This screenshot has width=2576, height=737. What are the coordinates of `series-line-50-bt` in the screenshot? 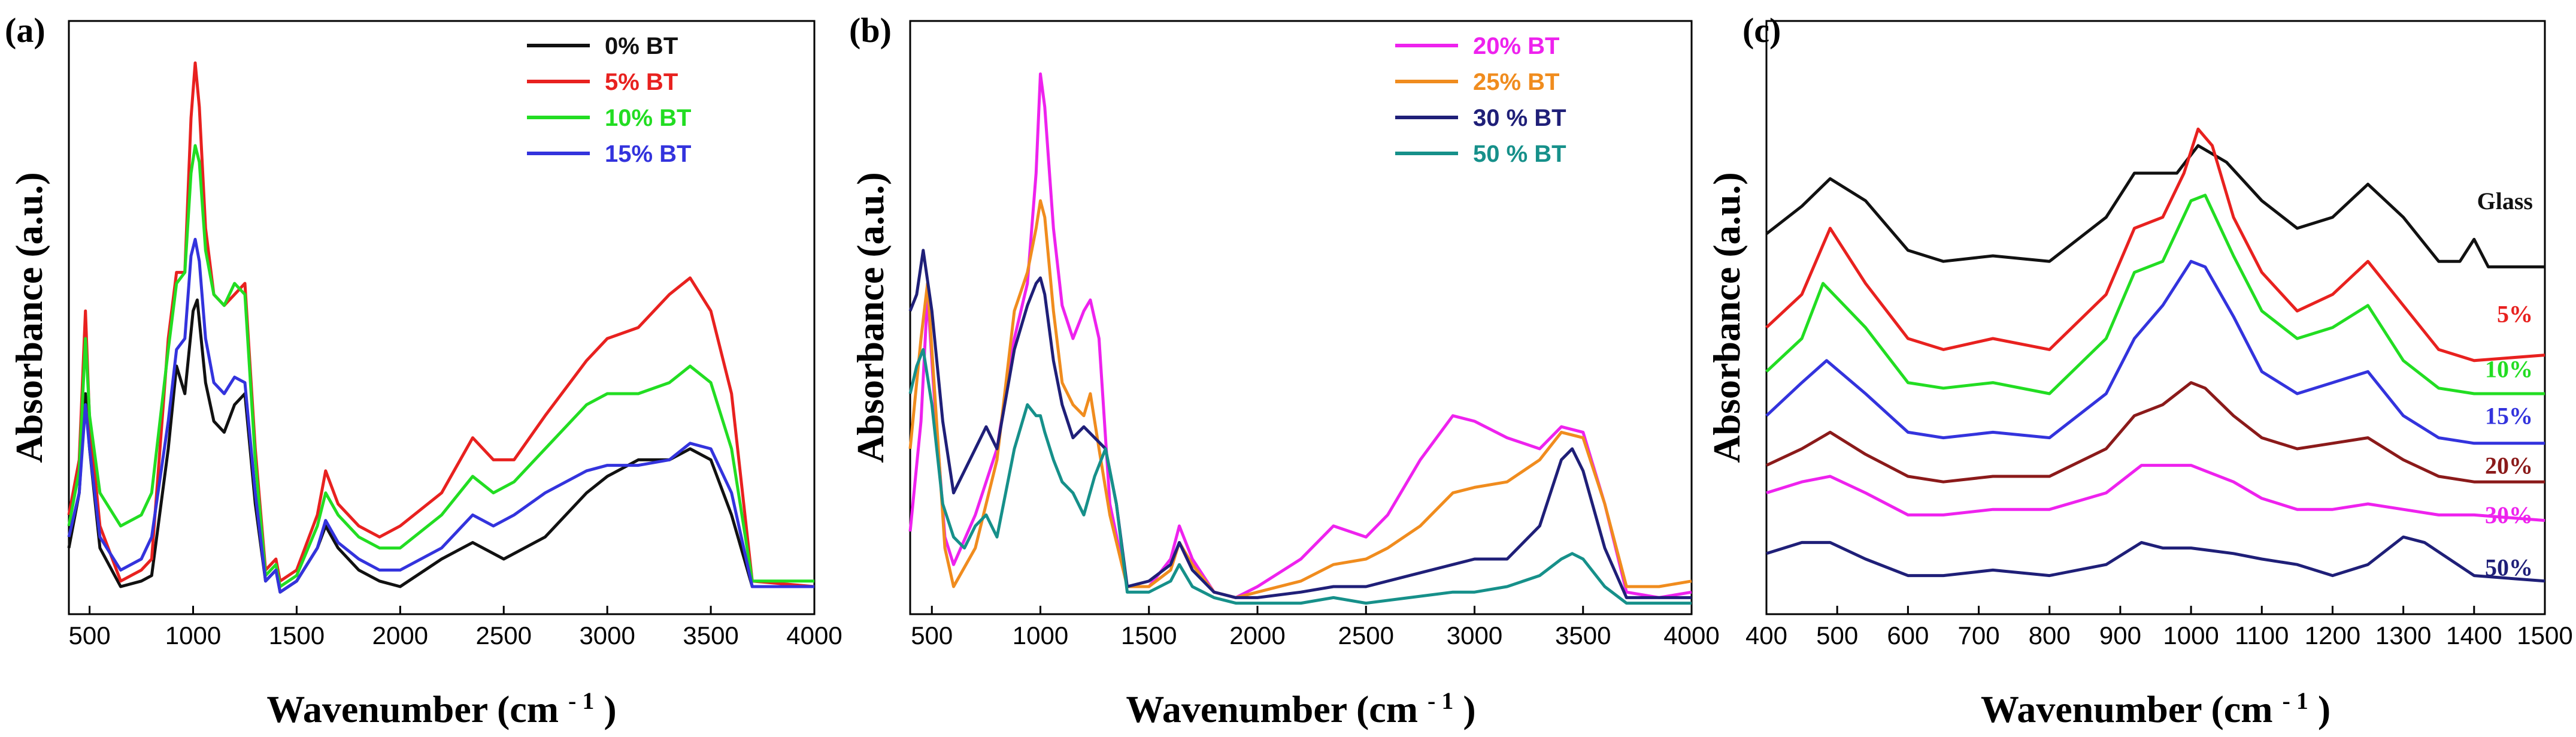 It's located at (1300, 477).